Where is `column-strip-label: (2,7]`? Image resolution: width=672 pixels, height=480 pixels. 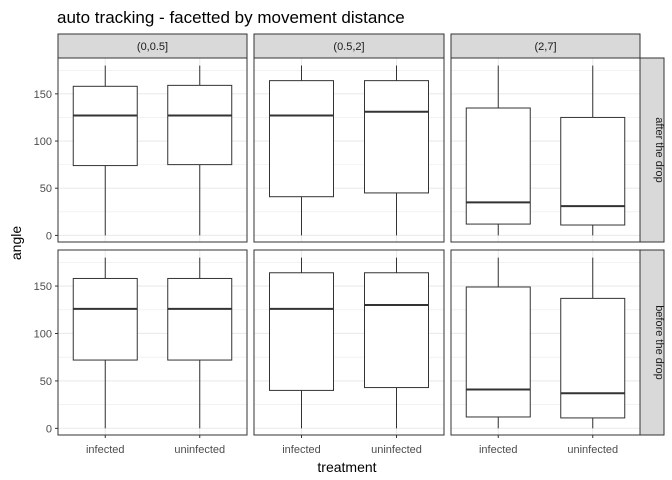
column-strip-label: (2,7] is located at coordinates (545, 47).